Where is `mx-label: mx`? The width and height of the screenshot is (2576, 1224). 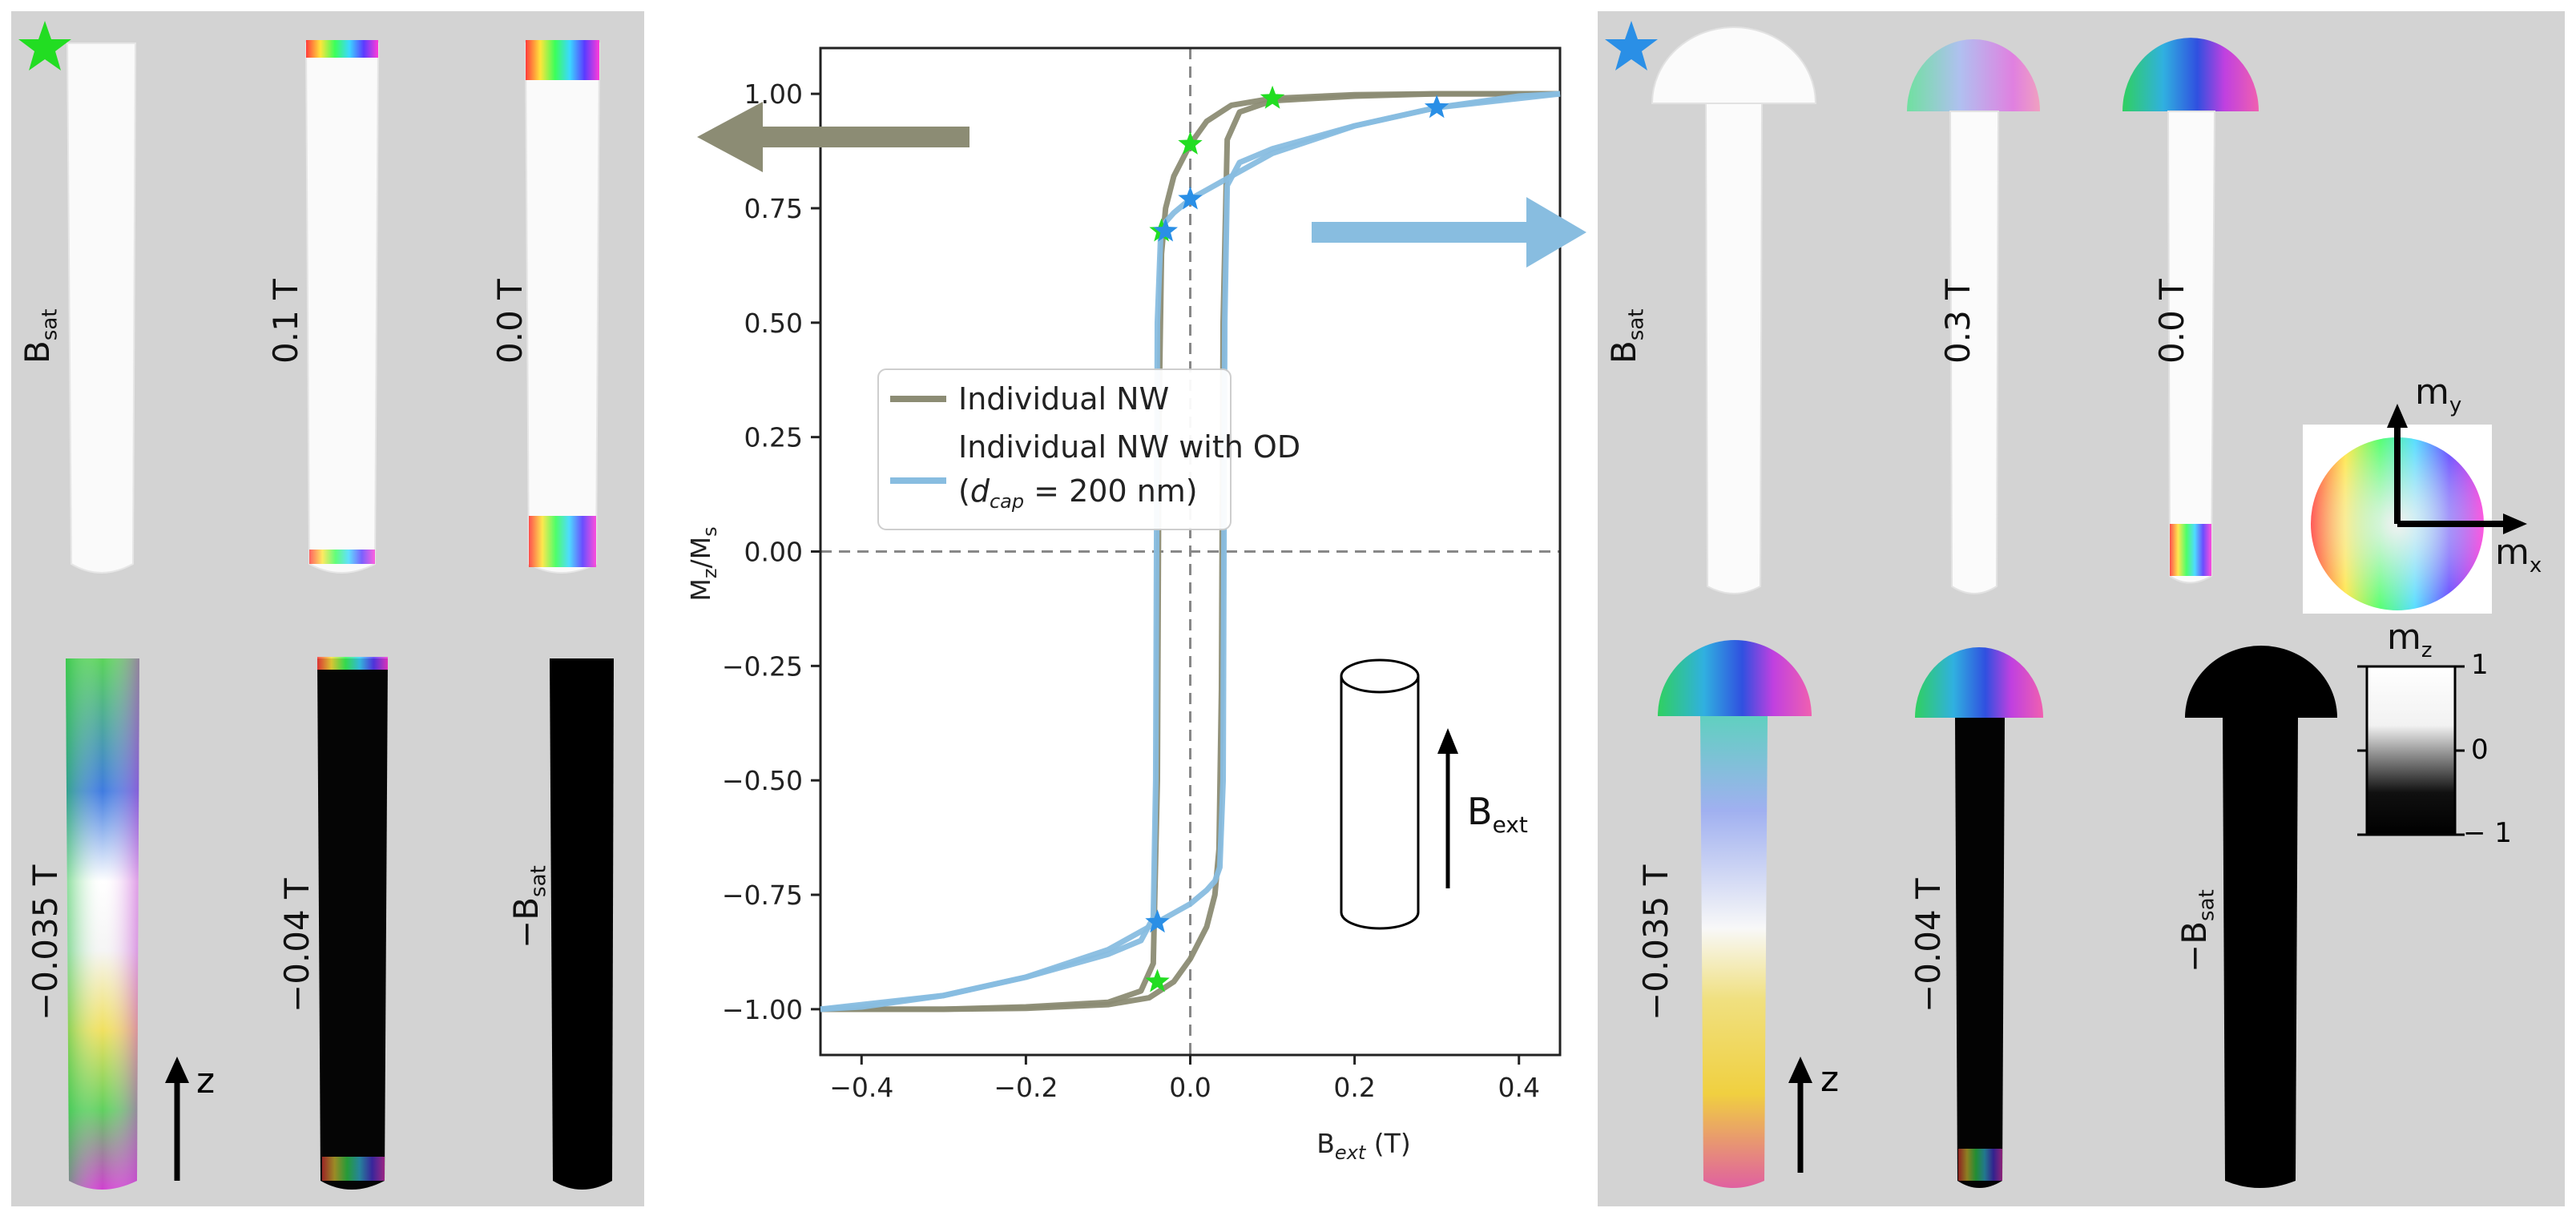 mx-label: mx is located at coordinates (2518, 555).